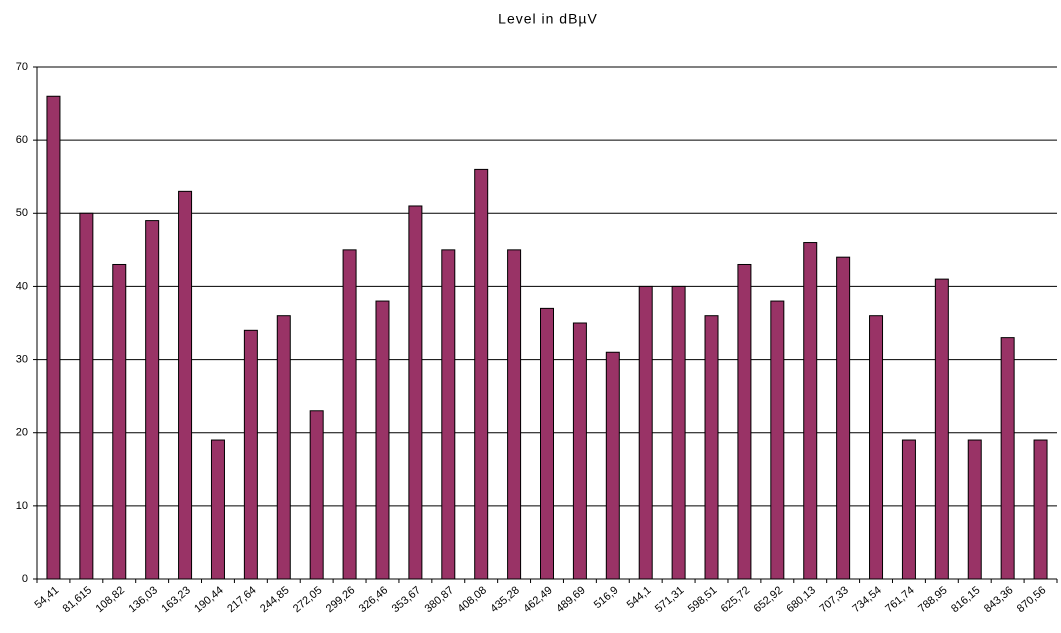 Image resolution: width=1061 pixels, height=633 pixels. What do you see at coordinates (77, 599) in the screenshot?
I see `x-tick-label: 81,615` at bounding box center [77, 599].